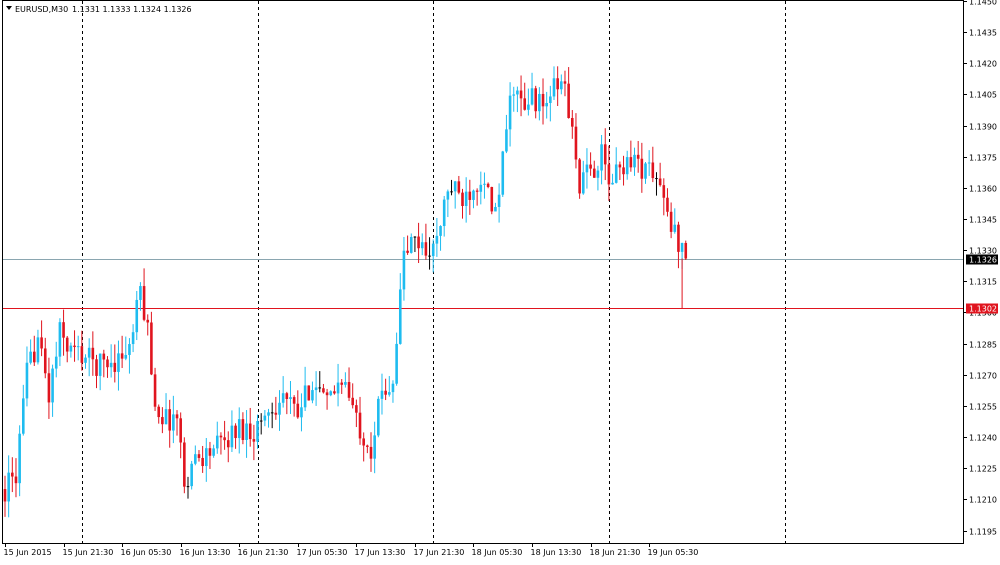 Image resolution: width=1000 pixels, height=565 pixels. Describe the element at coordinates (28, 552) in the screenshot. I see `x-tick-label: 15 Jun 2015` at that location.